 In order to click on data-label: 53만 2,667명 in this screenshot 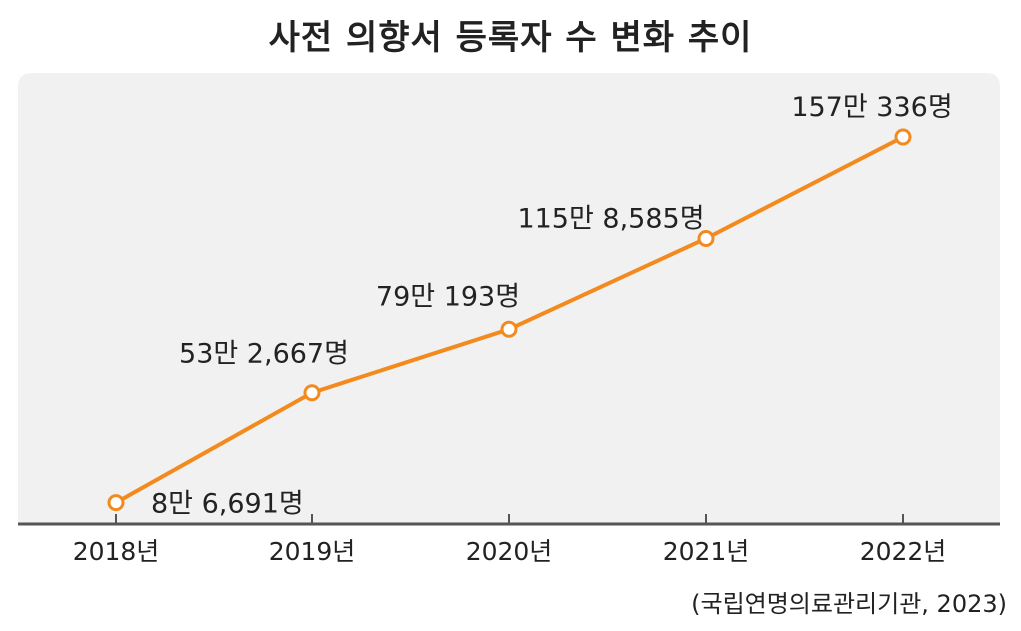, I will do `click(264, 354)`.